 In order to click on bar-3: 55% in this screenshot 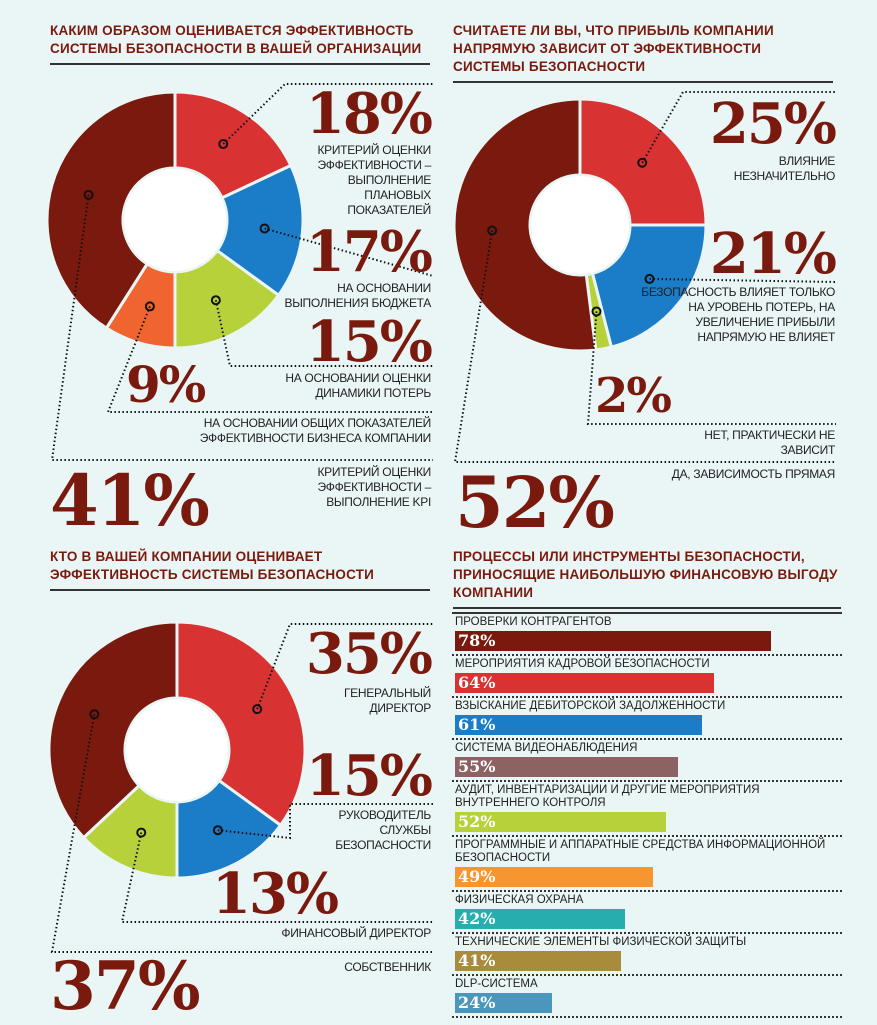, I will do `click(566, 767)`.